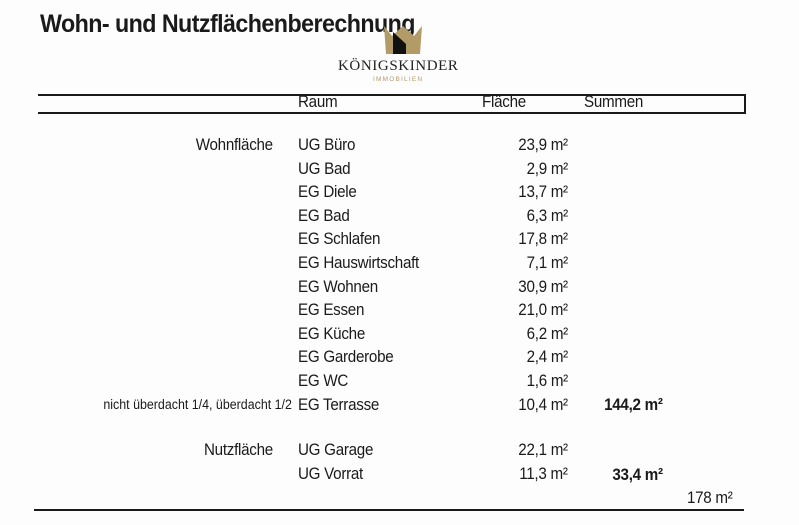 The width and height of the screenshot is (799, 525). I want to click on room-area: 6,3 m², so click(547, 215).